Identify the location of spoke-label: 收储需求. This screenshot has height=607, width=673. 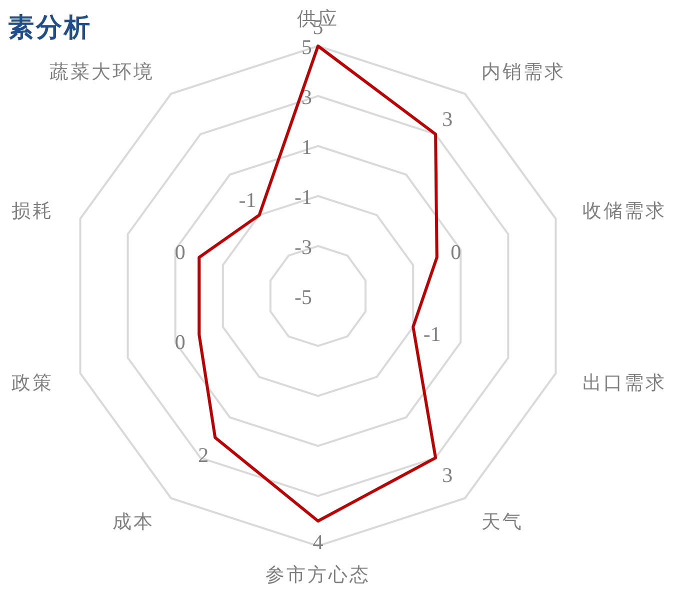
(624, 211).